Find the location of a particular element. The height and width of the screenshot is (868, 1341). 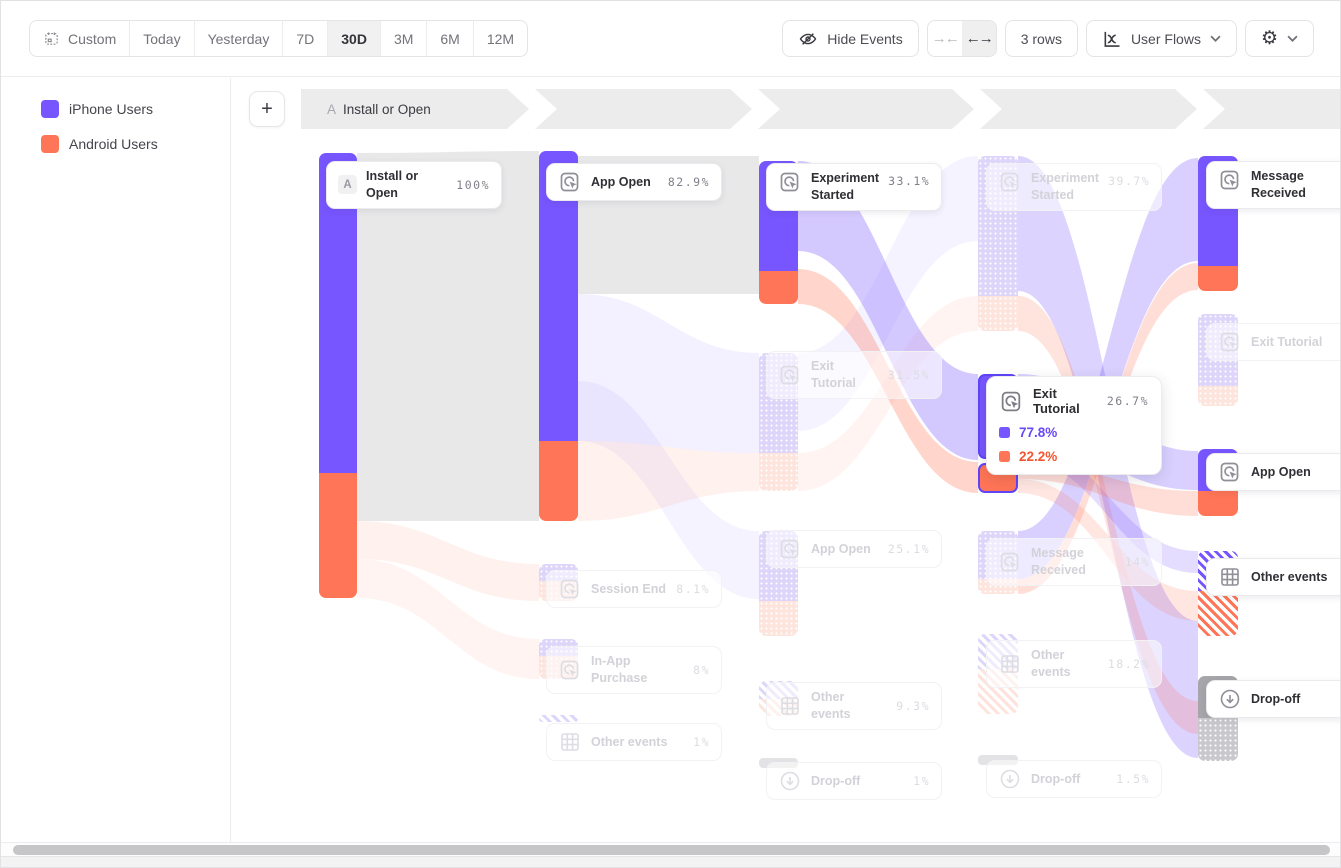

rows-count-button: 3 rows is located at coordinates (1041, 38).